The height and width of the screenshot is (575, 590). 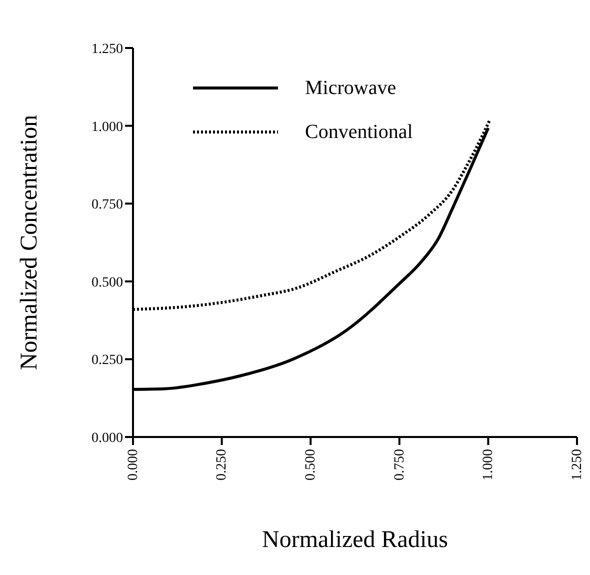 What do you see at coordinates (107, 438) in the screenshot?
I see `y-tick-label: 0.000` at bounding box center [107, 438].